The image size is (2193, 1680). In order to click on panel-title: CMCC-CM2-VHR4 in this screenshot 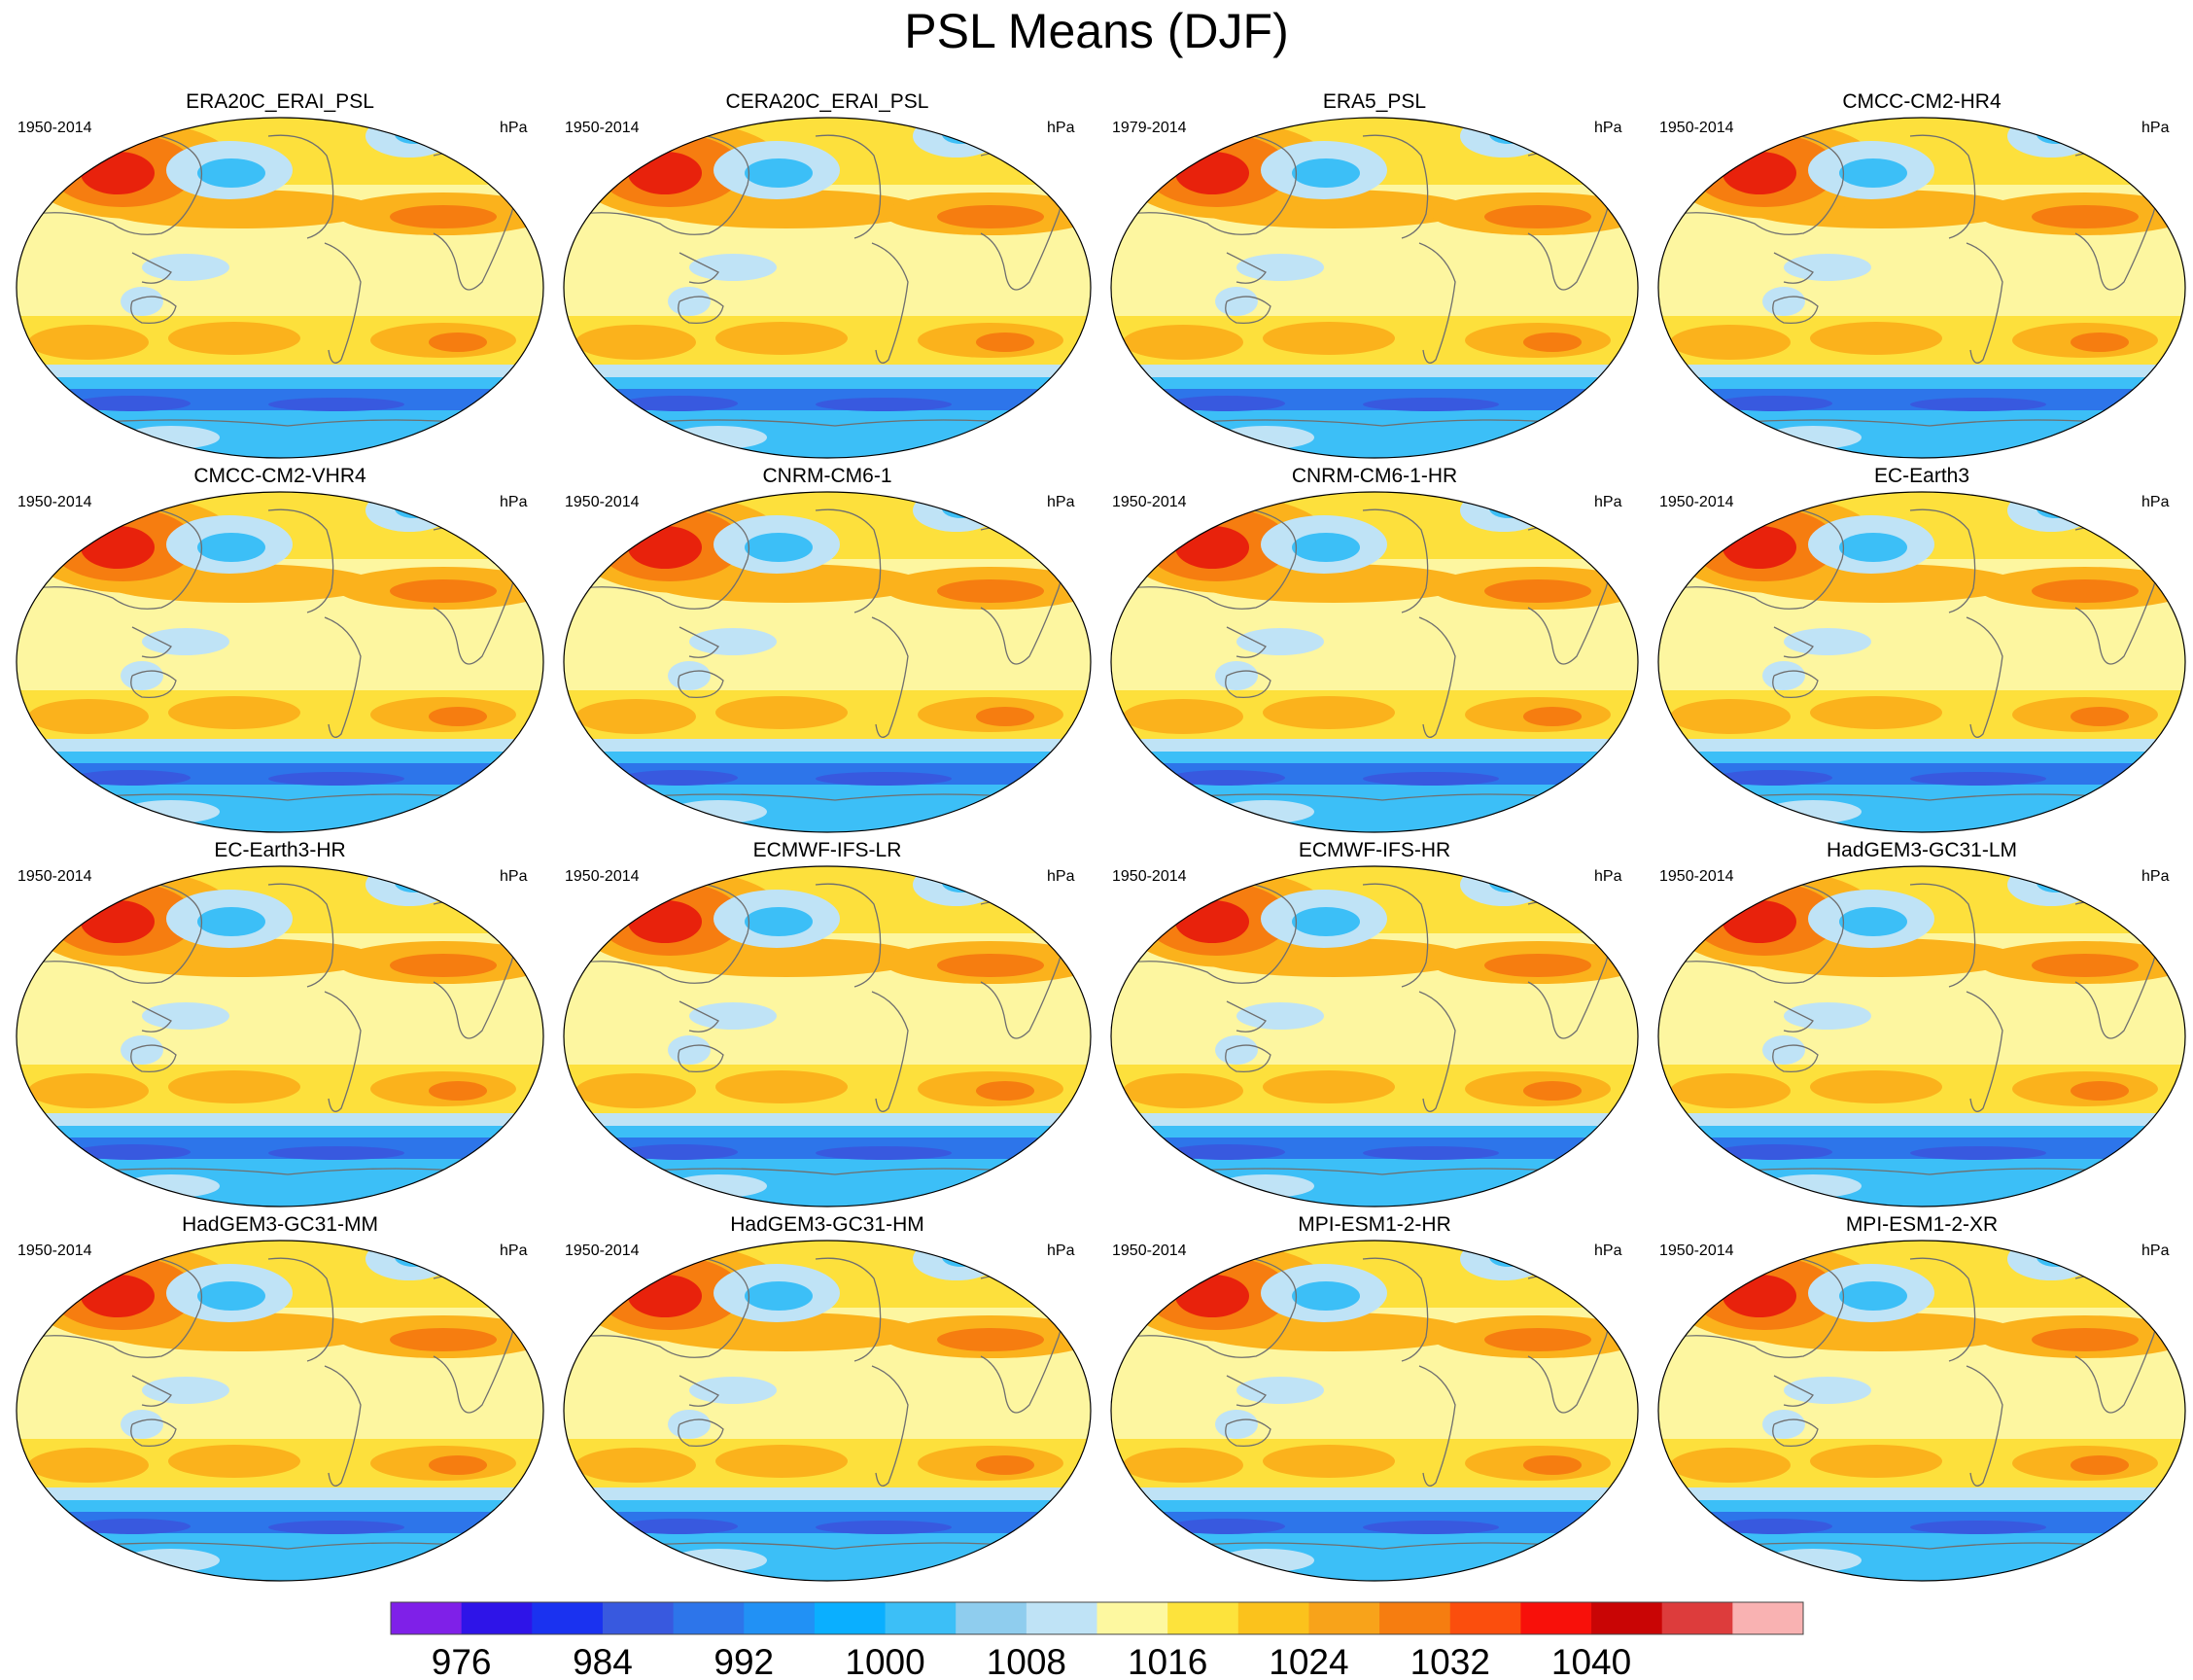, I will do `click(279, 476)`.